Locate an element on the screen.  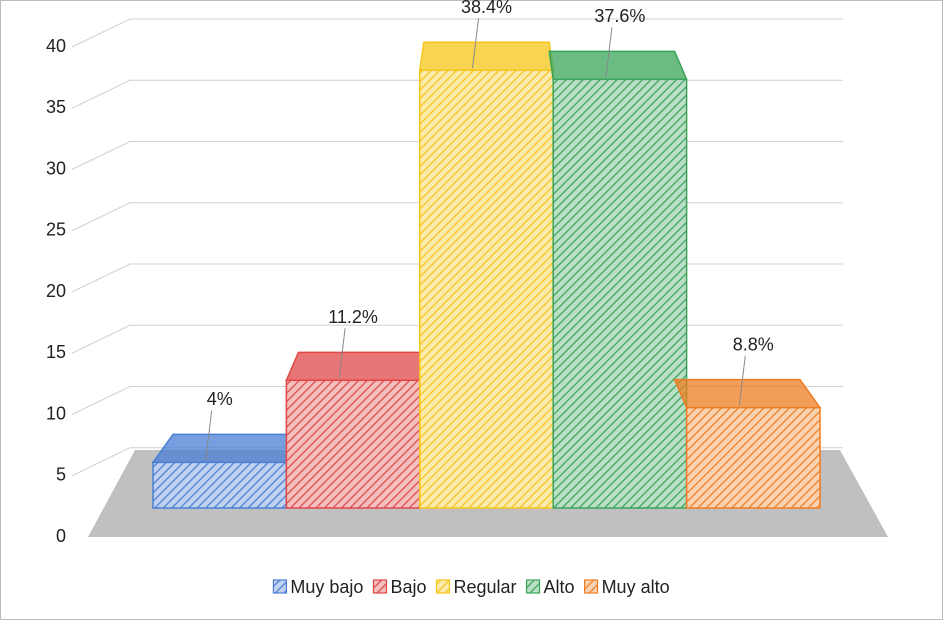
y-tick-label: 35 is located at coordinates (56, 107).